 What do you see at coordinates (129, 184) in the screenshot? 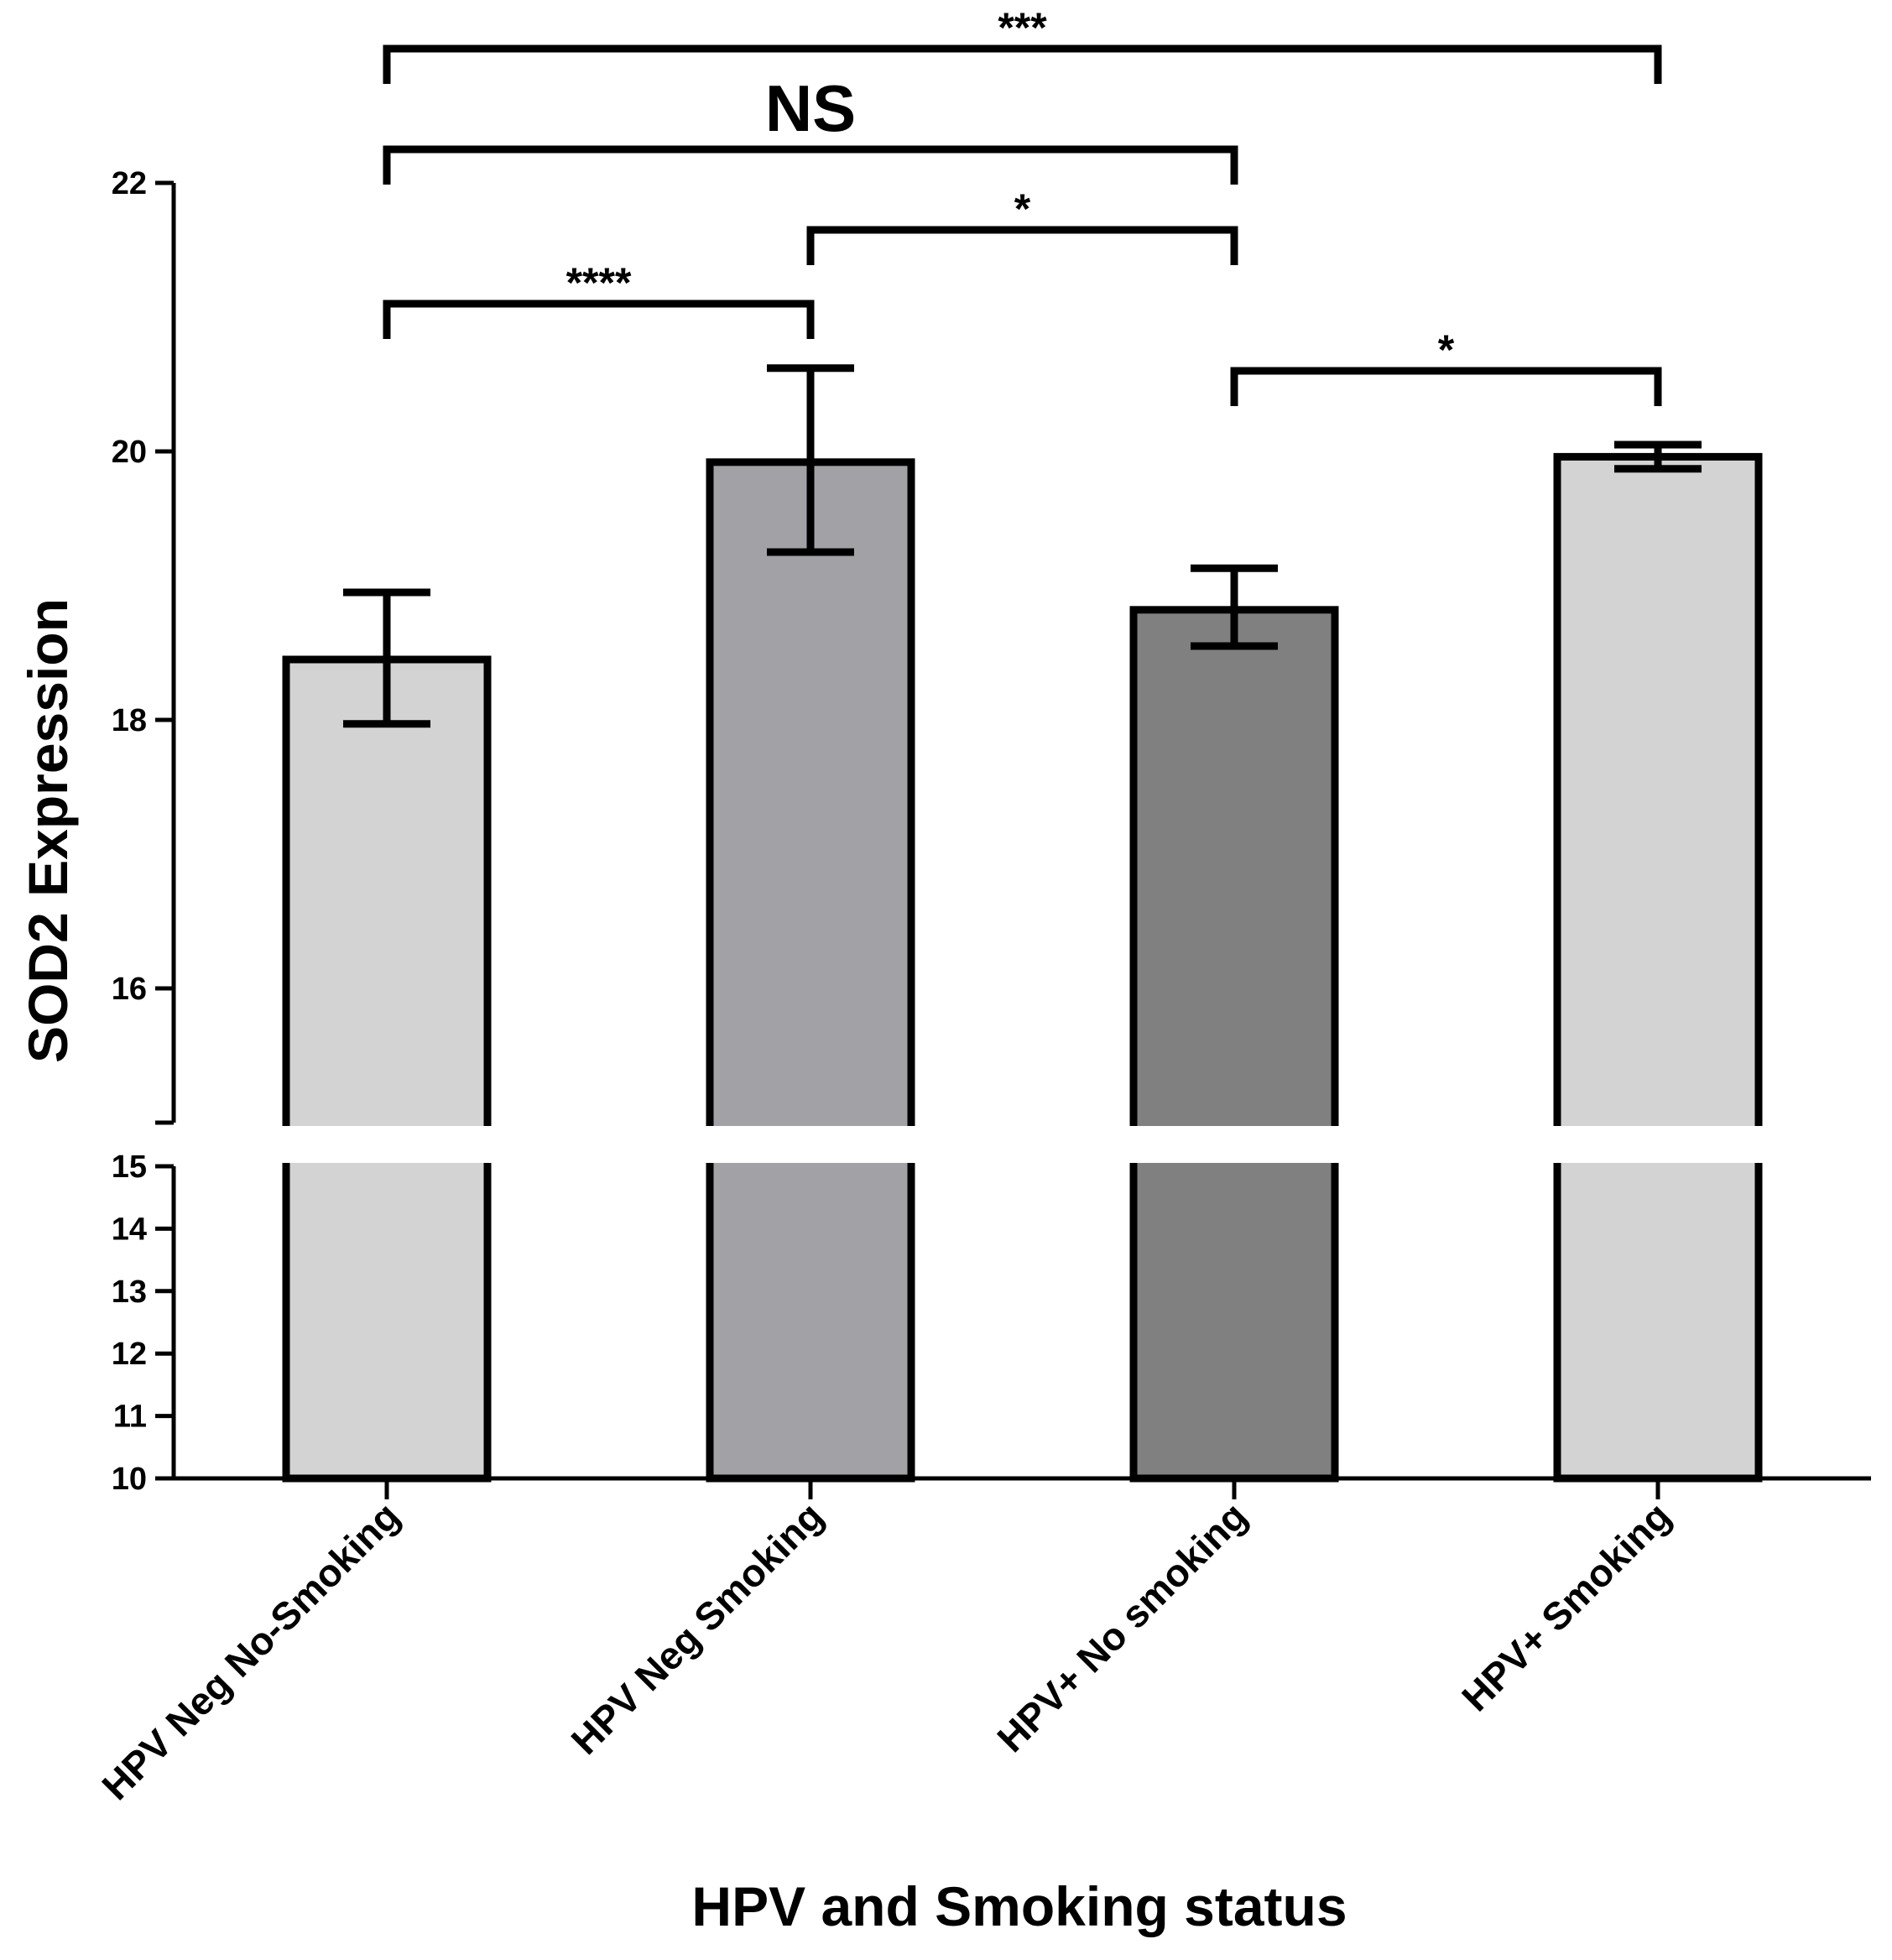
I see `y-tick-label: 22` at bounding box center [129, 184].